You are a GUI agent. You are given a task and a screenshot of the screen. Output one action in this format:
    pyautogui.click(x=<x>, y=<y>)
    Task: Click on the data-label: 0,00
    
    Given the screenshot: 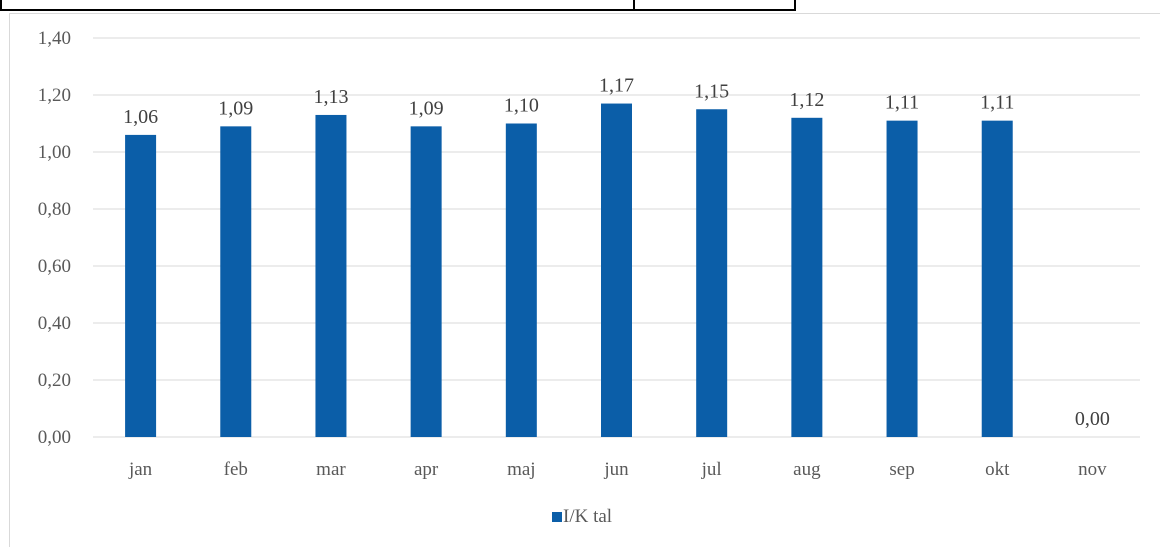 What is the action you would take?
    pyautogui.click(x=1092, y=419)
    